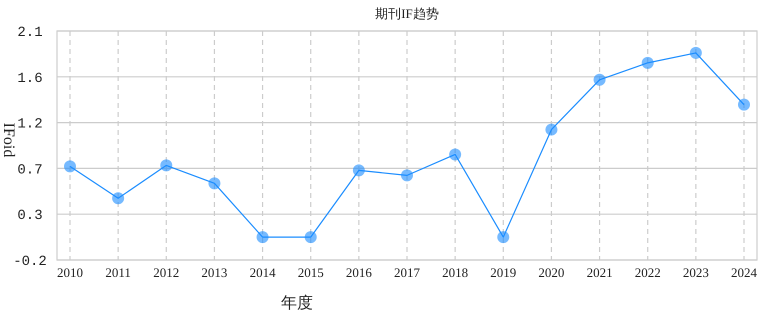 Image resolution: width=782 pixels, height=330 pixels. Describe the element at coordinates (695, 272) in the screenshot. I see `x-tick-label: 2023` at that location.